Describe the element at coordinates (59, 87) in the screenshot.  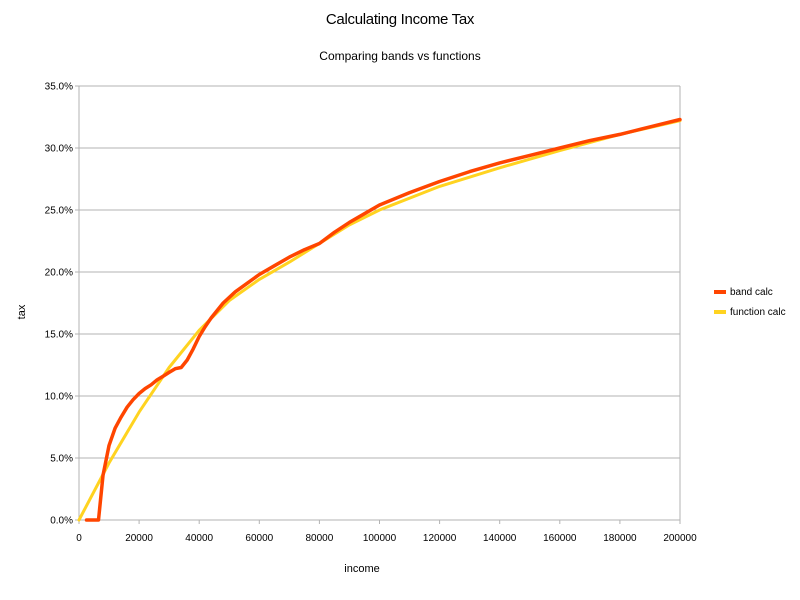
I see `y-tick-label: 35.0%` at that location.